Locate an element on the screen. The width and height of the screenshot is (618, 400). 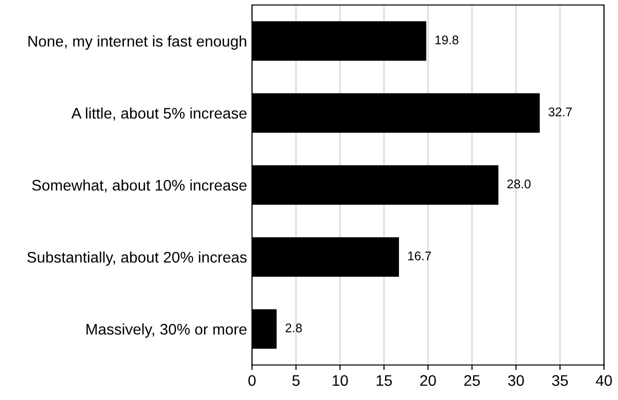
x-tick-label: 0 is located at coordinates (252, 380).